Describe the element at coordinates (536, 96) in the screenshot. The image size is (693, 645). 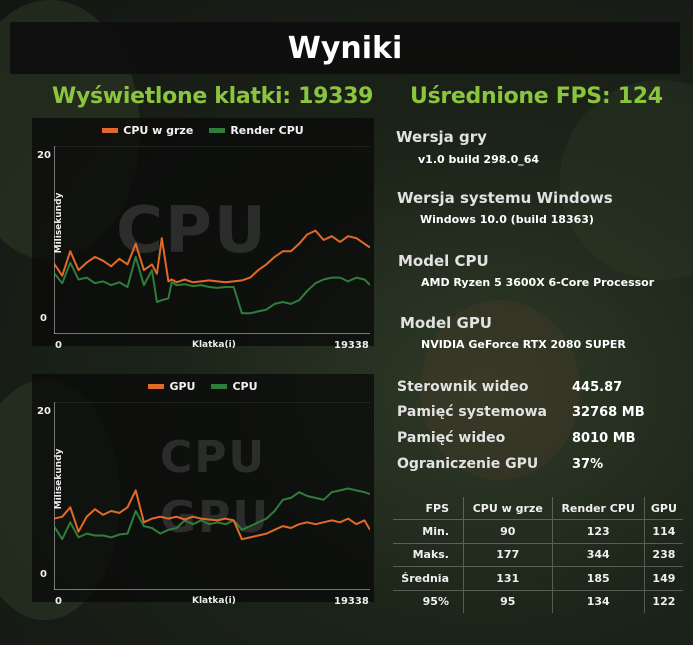
I see `fps-stat: Uśrednione FPS: 124` at that location.